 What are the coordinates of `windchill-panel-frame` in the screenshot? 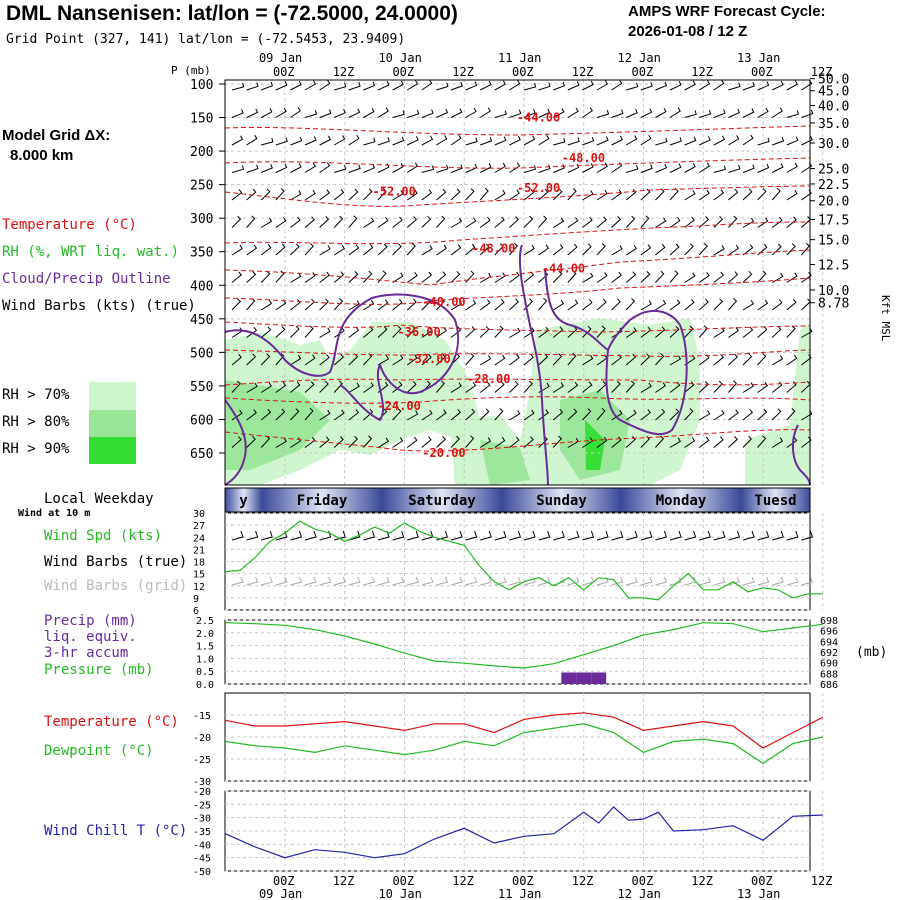 It's located at (517, 831).